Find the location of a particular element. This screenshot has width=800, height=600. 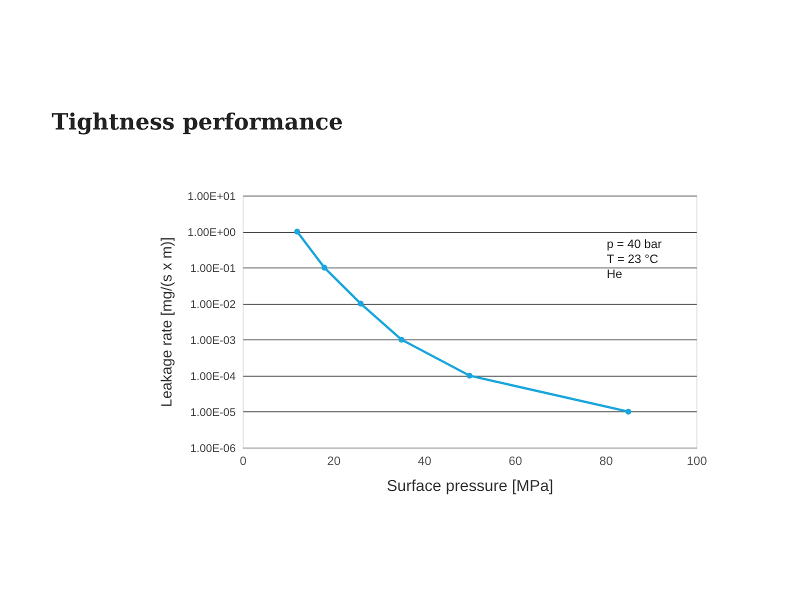

x-tick-label: 100 is located at coordinates (697, 461).